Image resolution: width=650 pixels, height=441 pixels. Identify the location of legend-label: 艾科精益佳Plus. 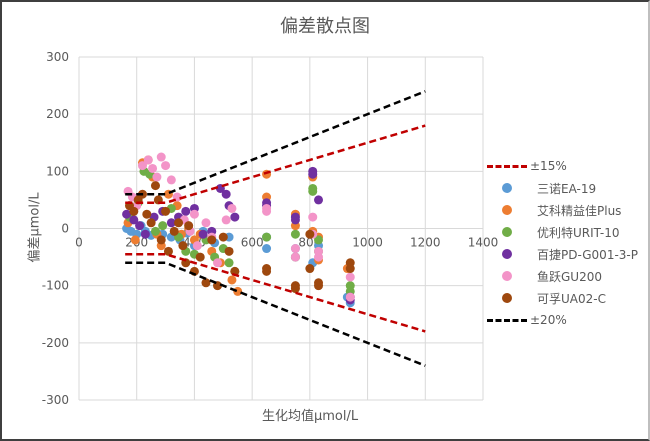
(579, 210).